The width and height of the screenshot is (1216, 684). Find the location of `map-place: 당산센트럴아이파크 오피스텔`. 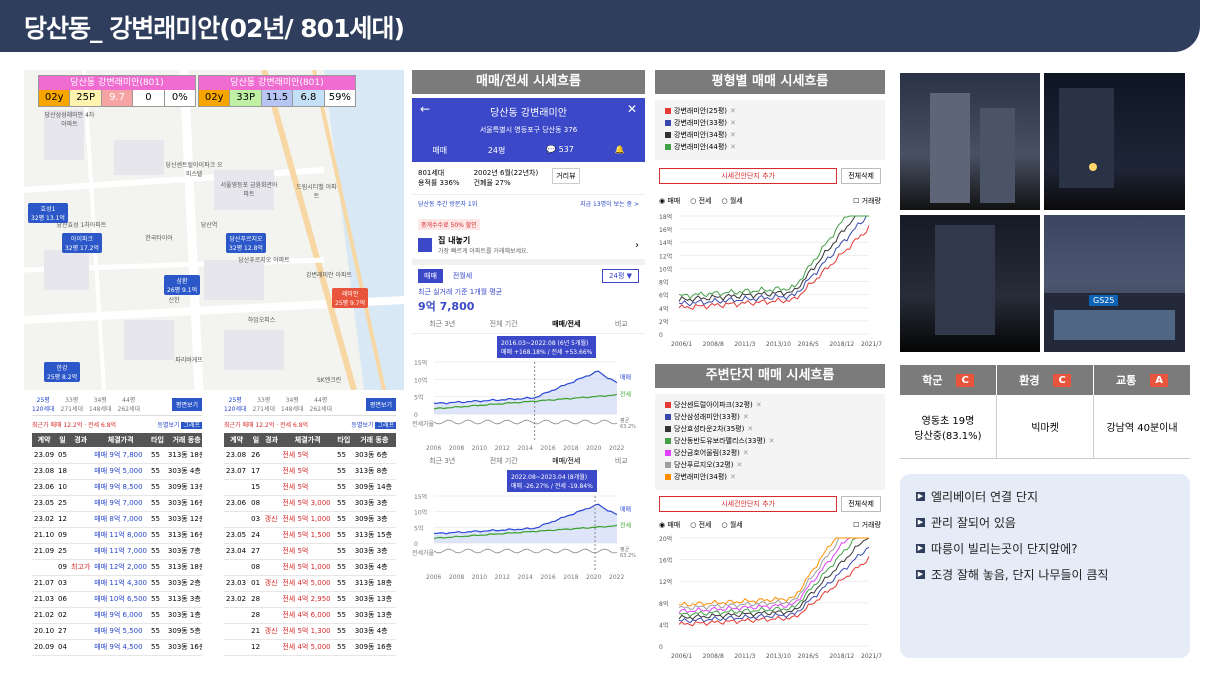

map-place: 당산센트럴아이파크 오피스텔 is located at coordinates (194, 170).